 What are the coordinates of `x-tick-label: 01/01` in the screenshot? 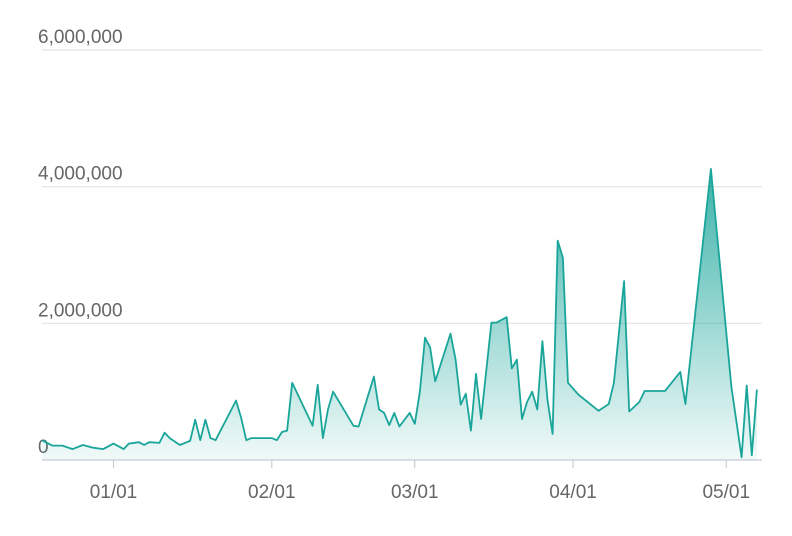 It's located at (114, 492).